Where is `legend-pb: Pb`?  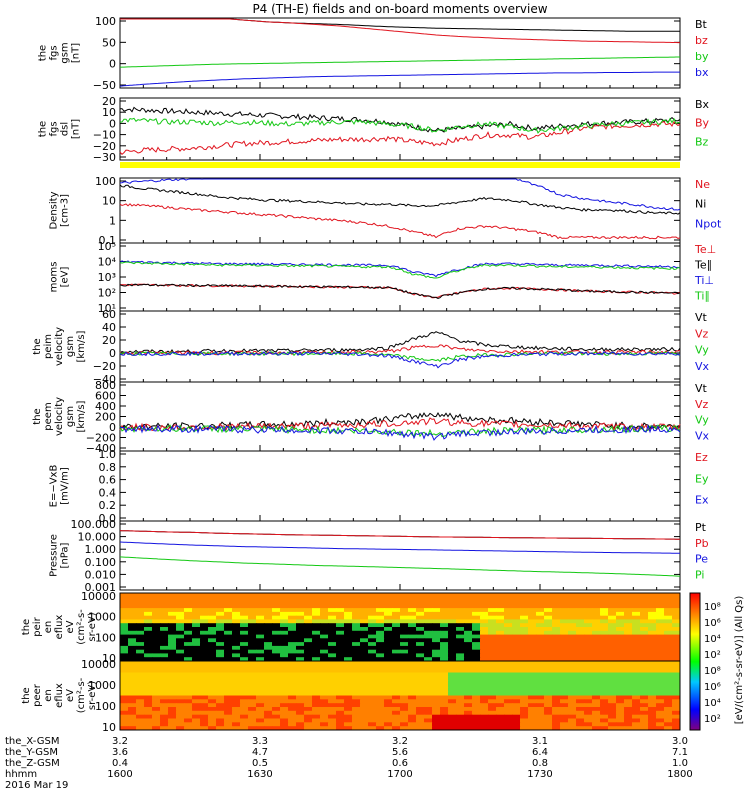 legend-pb: Pb is located at coordinates (702, 543).